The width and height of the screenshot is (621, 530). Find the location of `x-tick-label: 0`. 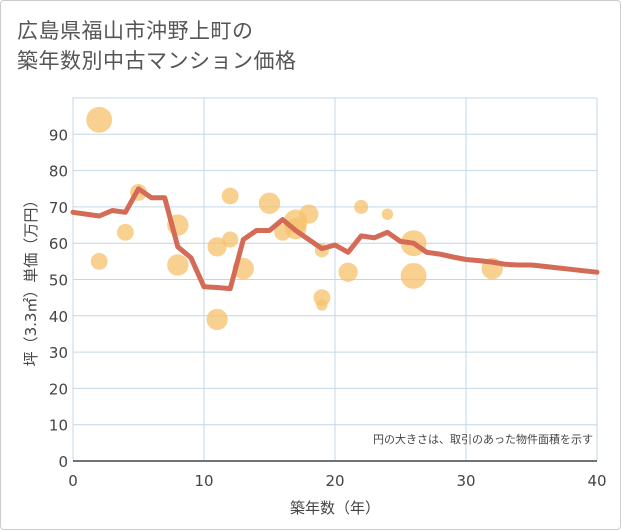

x-tick-label: 0 is located at coordinates (73, 481).